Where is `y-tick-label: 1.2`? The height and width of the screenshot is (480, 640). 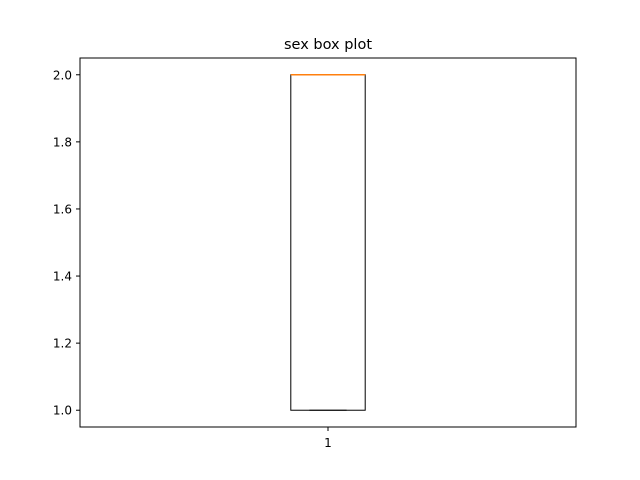
y-tick-label: 1.2 is located at coordinates (62, 344).